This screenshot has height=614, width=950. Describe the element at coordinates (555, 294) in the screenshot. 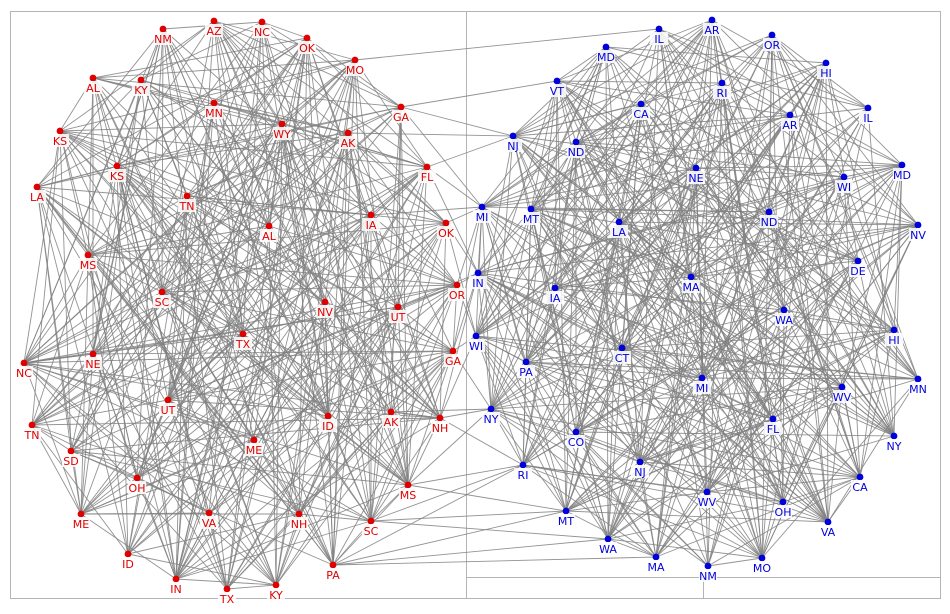

I see `right-cluster-node: IA` at that location.